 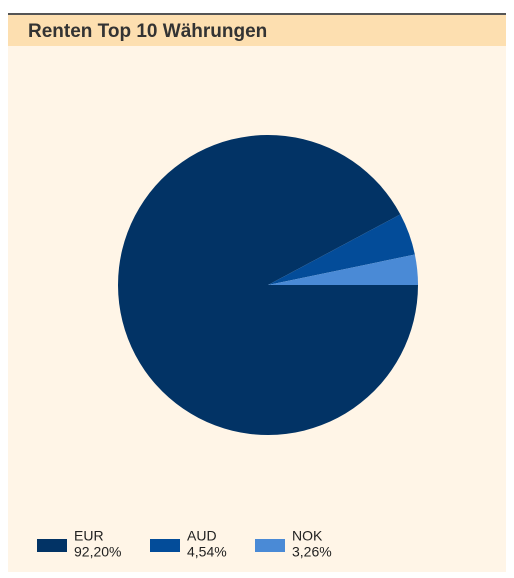 What do you see at coordinates (97, 552) in the screenshot?
I see `legend-value: 92,20%` at bounding box center [97, 552].